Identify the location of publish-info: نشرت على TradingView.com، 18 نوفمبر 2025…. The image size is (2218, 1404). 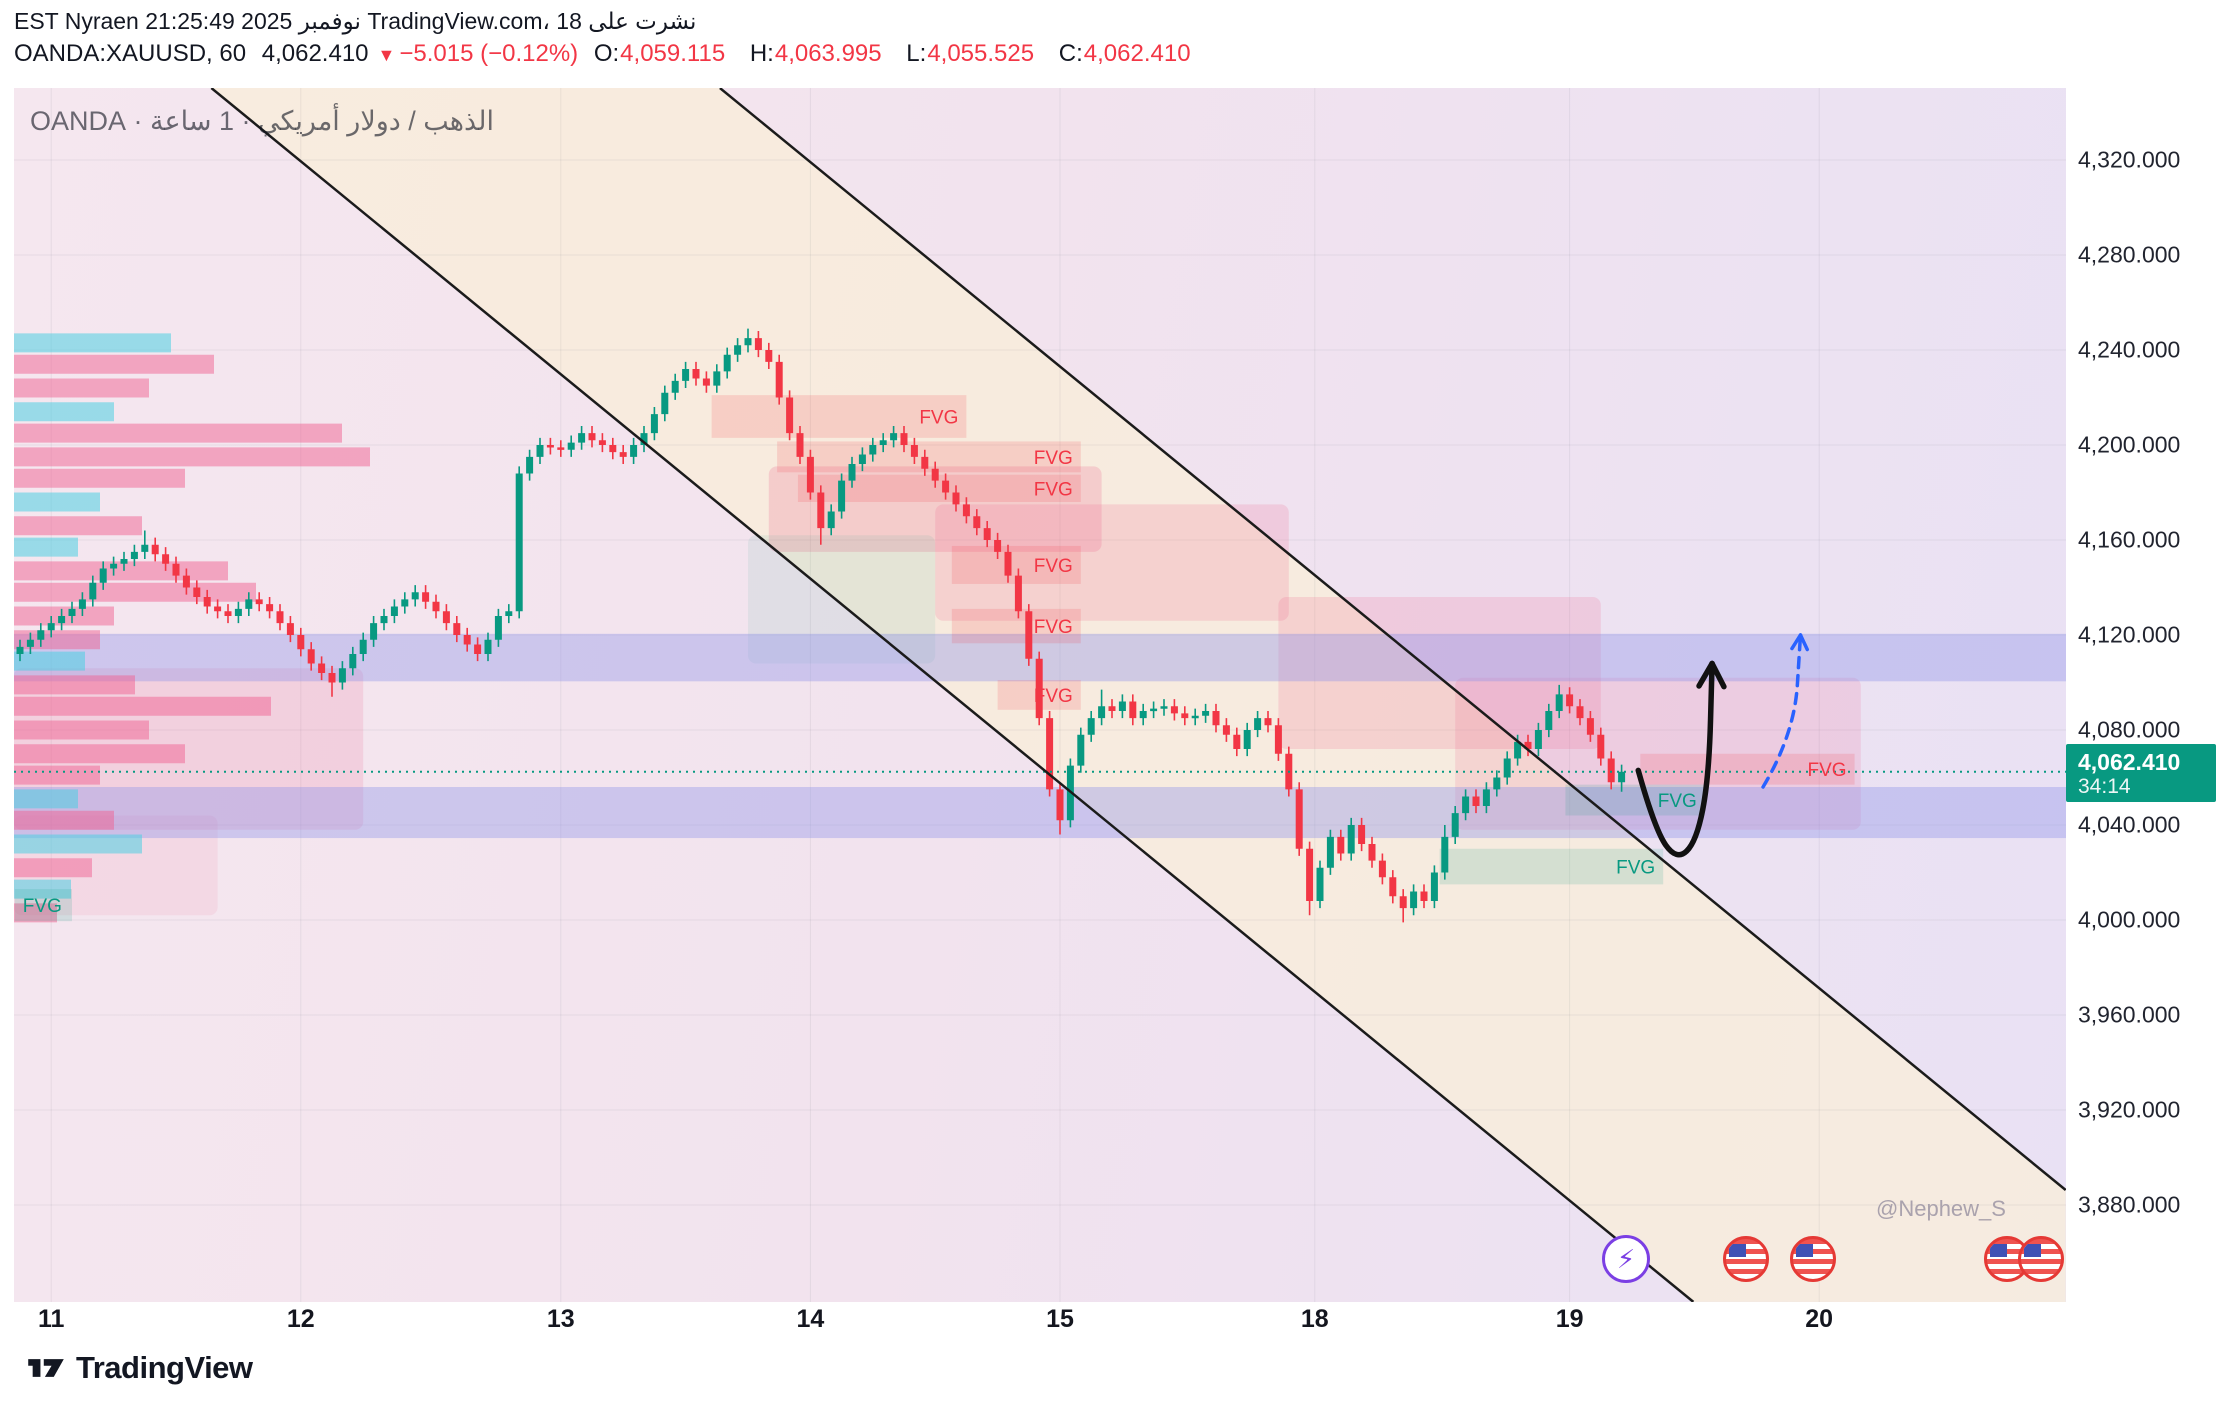
(355, 21).